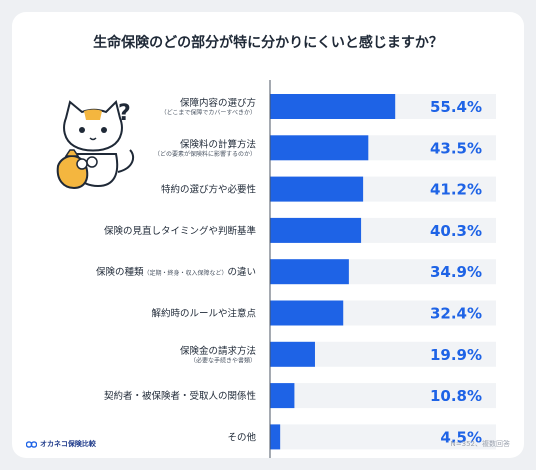 This screenshot has width=536, height=470. What do you see at coordinates (185, 273) in the screenshot?
I see `category-note: （定期・終身・収入保障など）` at bounding box center [185, 273].